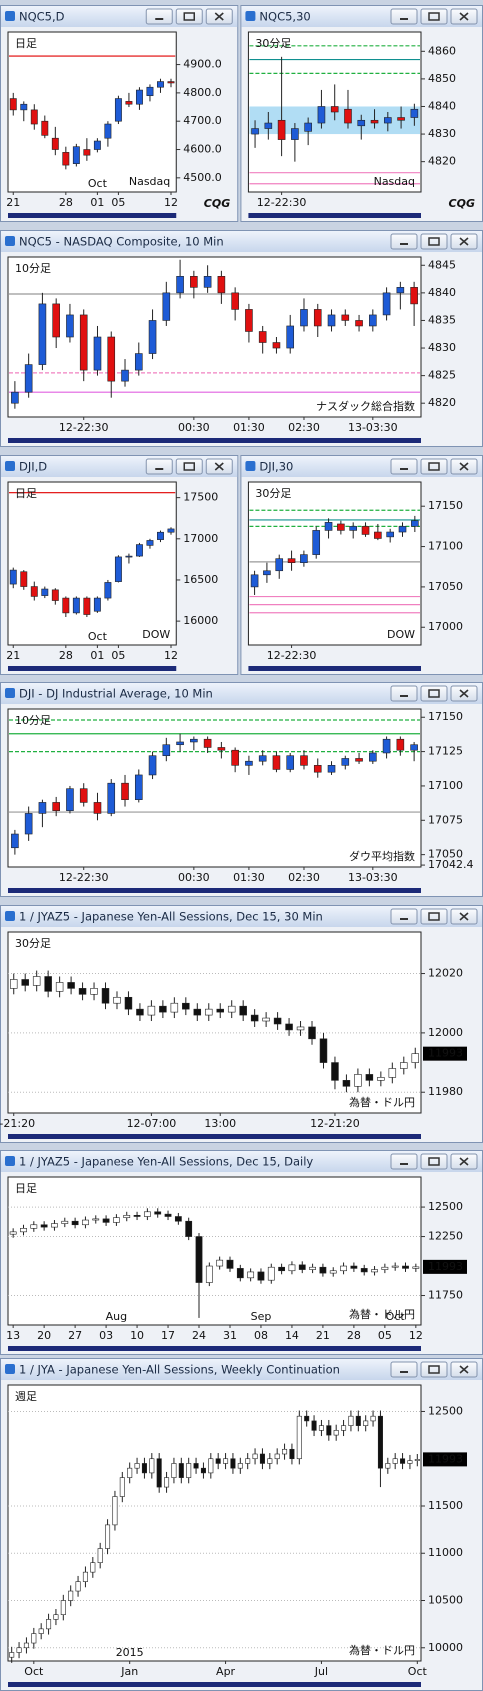 The width and height of the screenshot is (483, 1691). Describe the element at coordinates (323, 1335) in the screenshot. I see `x-tick-label: 21` at that location.